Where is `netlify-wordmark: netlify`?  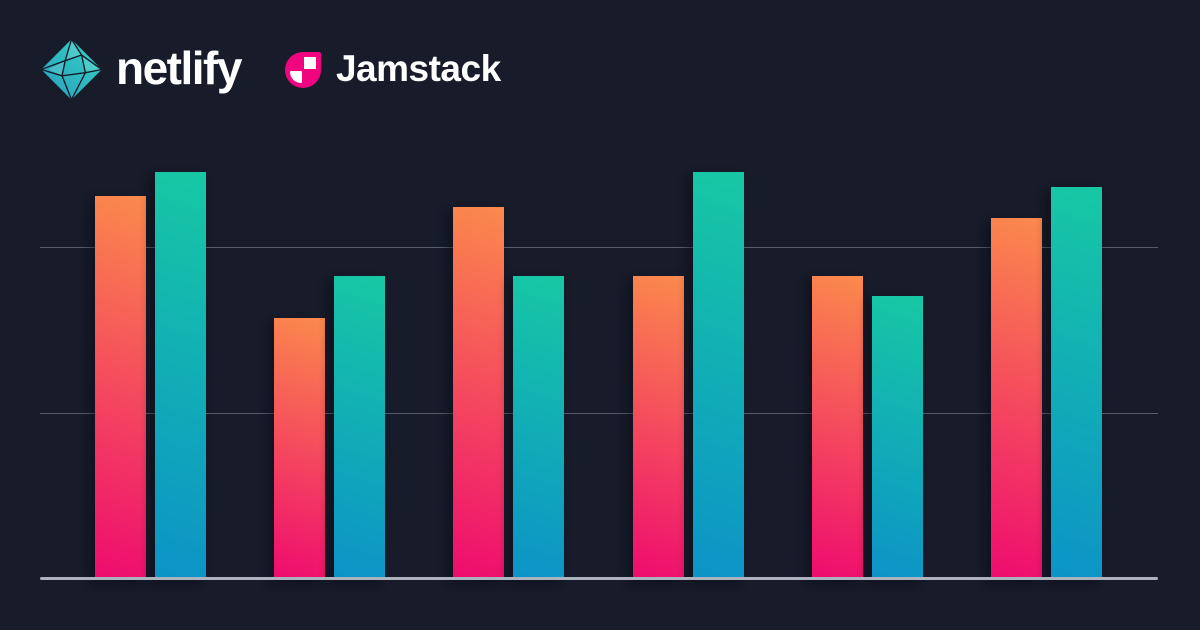
netlify-wordmark: netlify is located at coordinates (179, 67).